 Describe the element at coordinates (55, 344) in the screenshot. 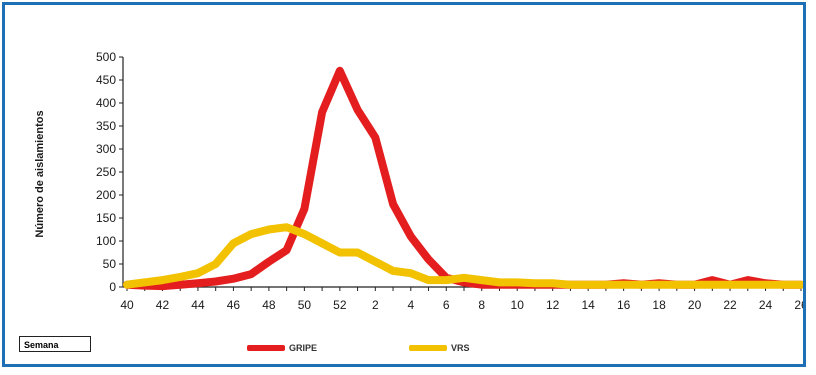

I see `x-axis-label: Semana` at that location.